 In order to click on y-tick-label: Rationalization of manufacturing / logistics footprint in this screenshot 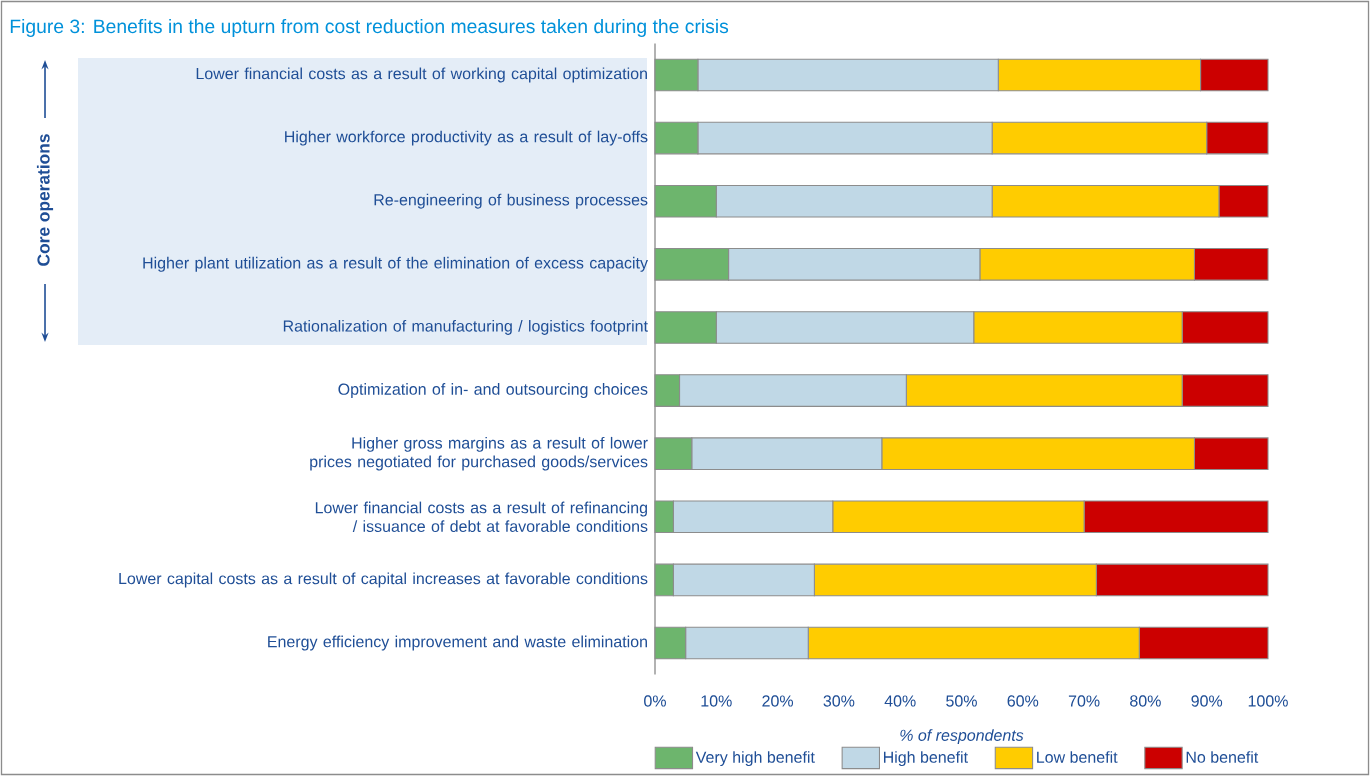, I will do `click(465, 327)`.